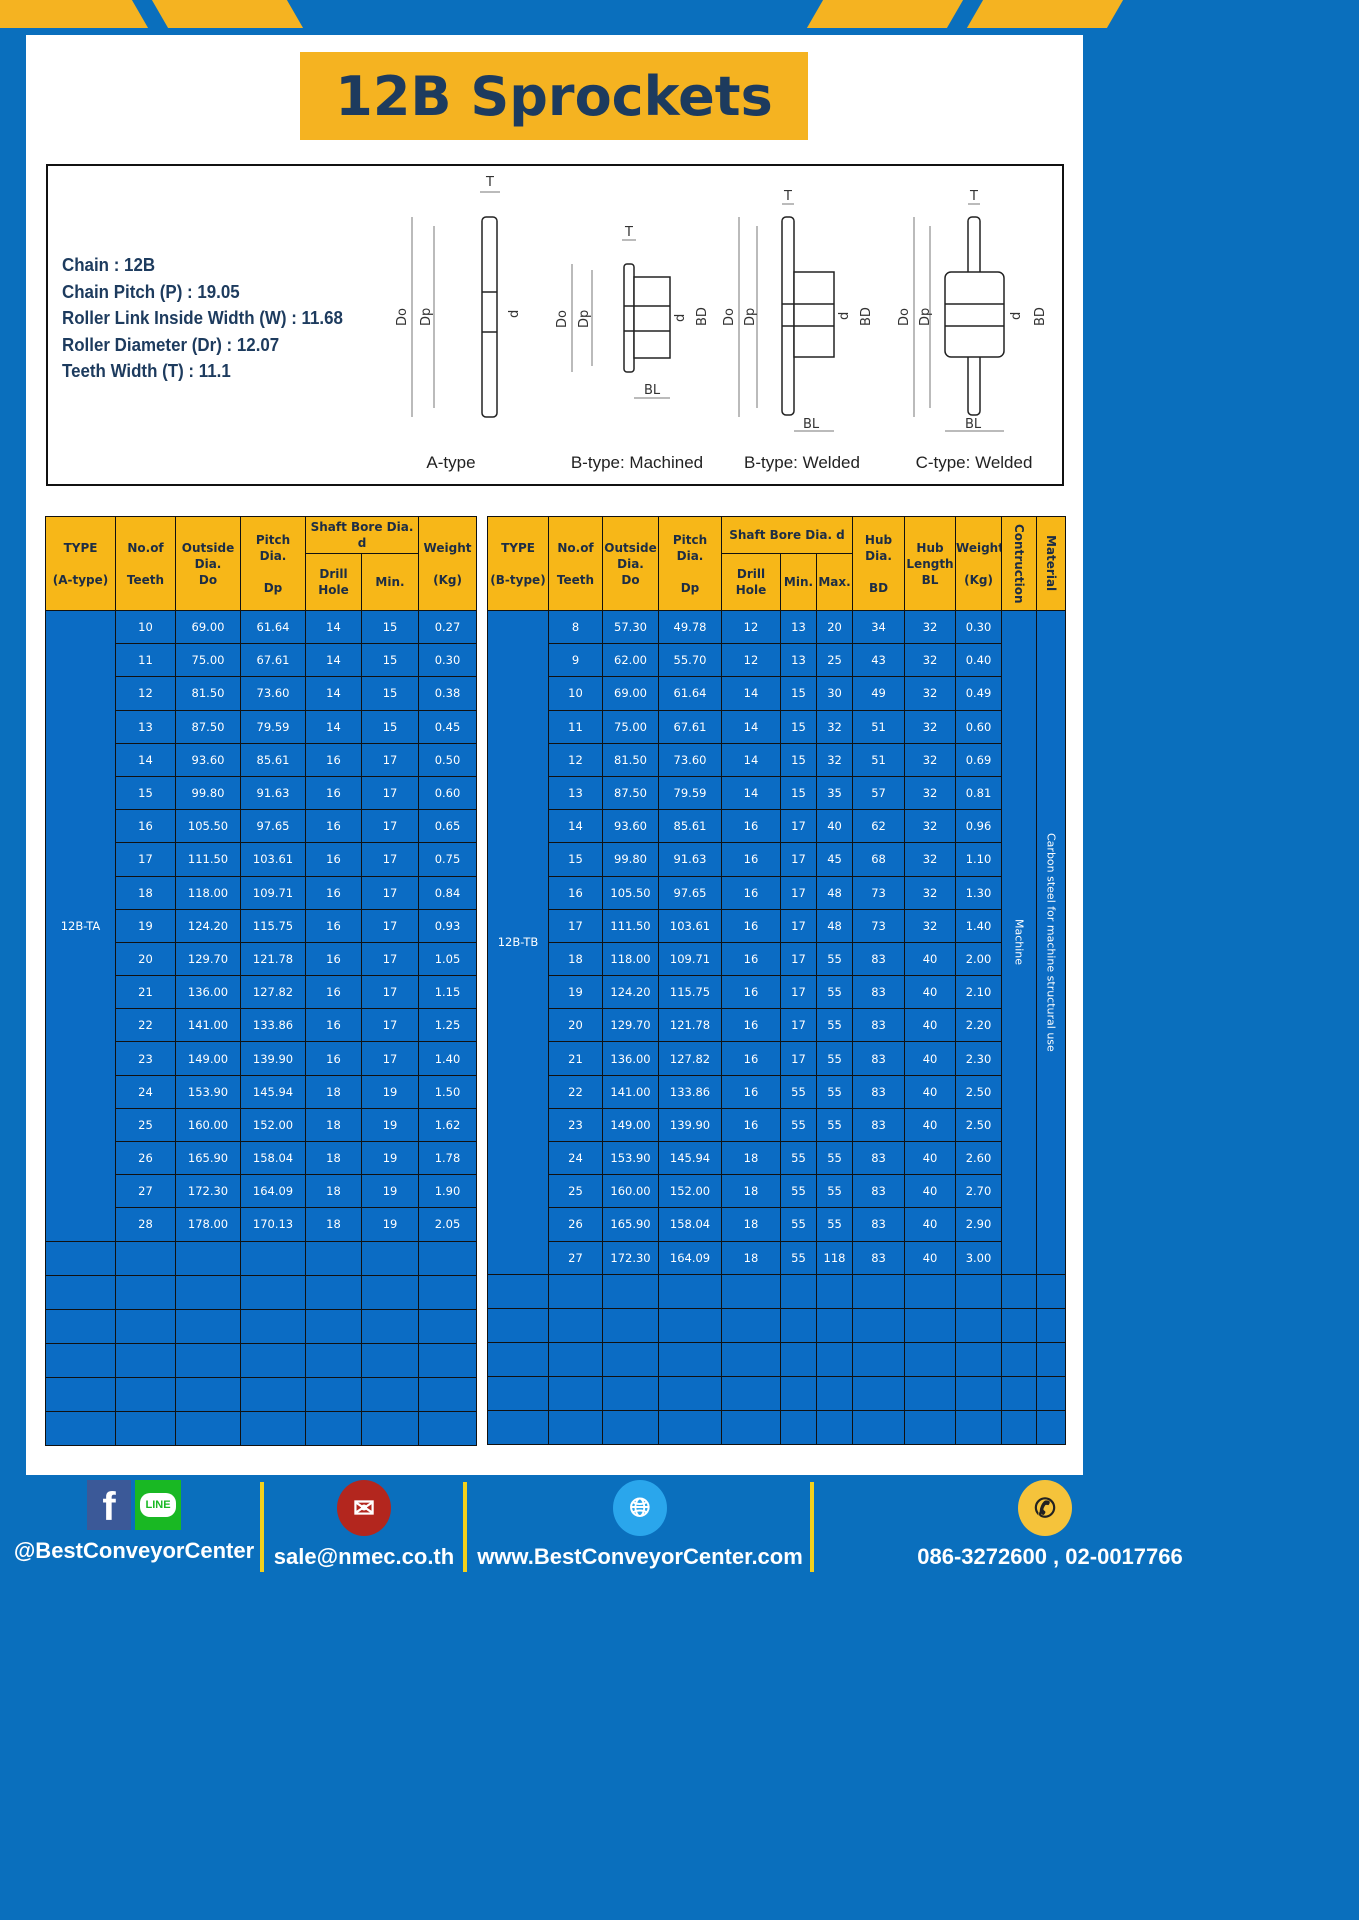 The width and height of the screenshot is (1359, 1920). I want to click on header-drill-hole: Drill Hole, so click(751, 582).